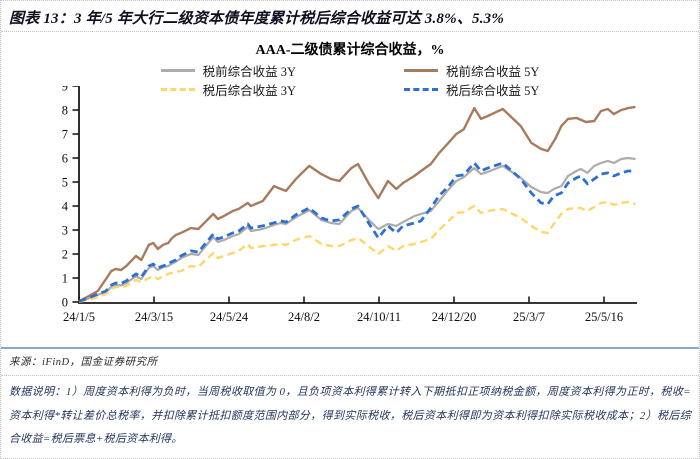  What do you see at coordinates (65, 279) in the screenshot?
I see `y-tick-label: 1` at bounding box center [65, 279].